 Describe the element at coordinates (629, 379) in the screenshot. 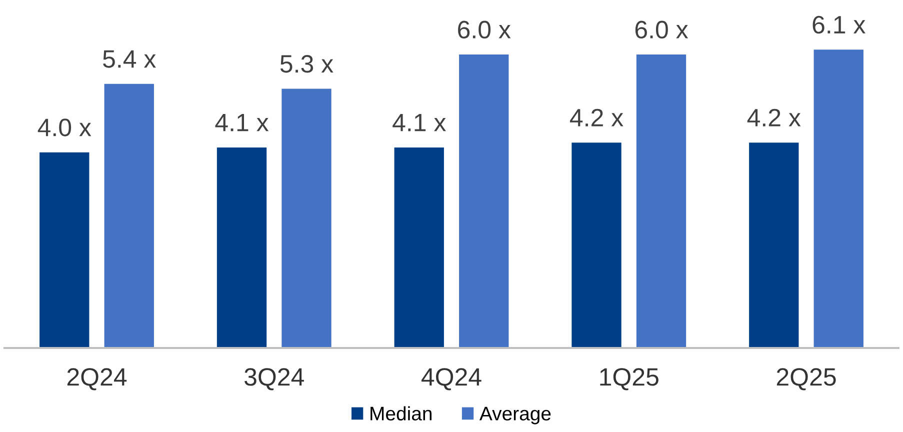

I see `x-tick-label: 1Q25` at that location.